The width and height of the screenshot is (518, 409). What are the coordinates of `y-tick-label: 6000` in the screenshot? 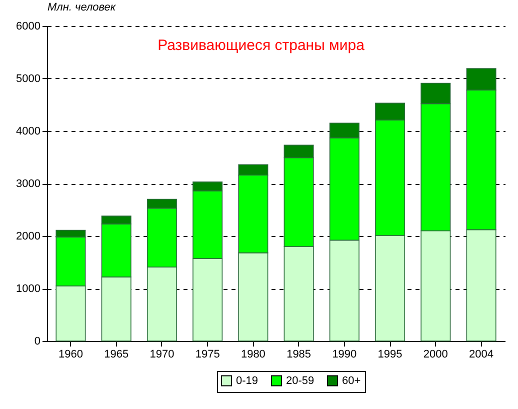 It's located at (28, 26).